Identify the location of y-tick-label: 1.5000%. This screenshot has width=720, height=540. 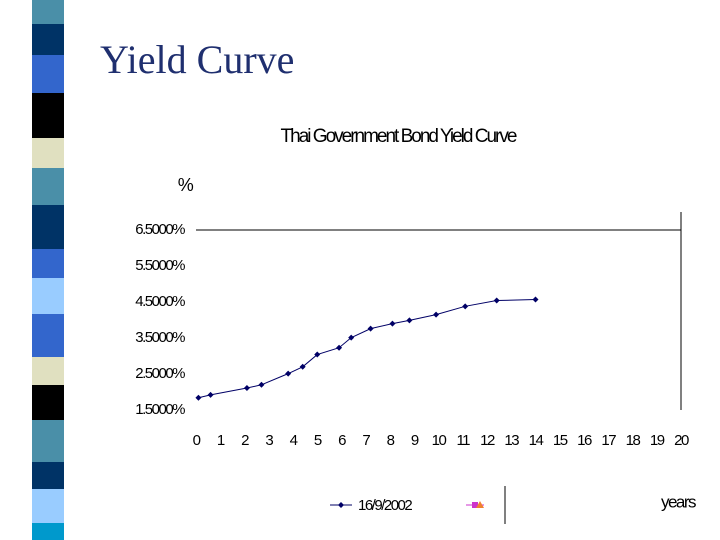
(160, 409).